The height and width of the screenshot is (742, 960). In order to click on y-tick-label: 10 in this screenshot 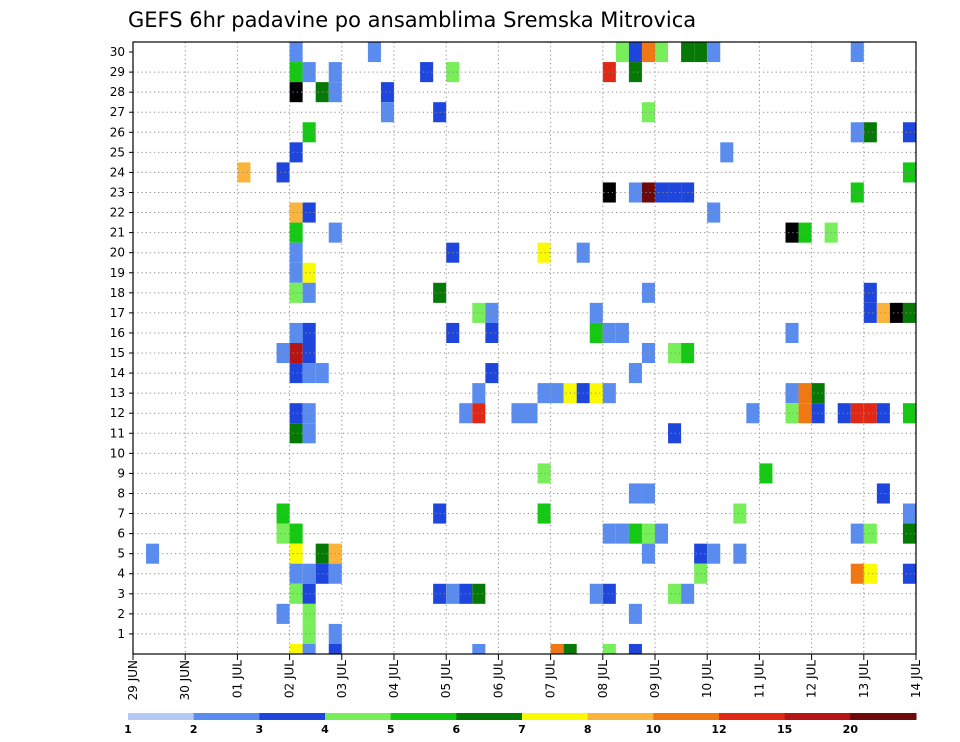, I will do `click(117, 453)`.